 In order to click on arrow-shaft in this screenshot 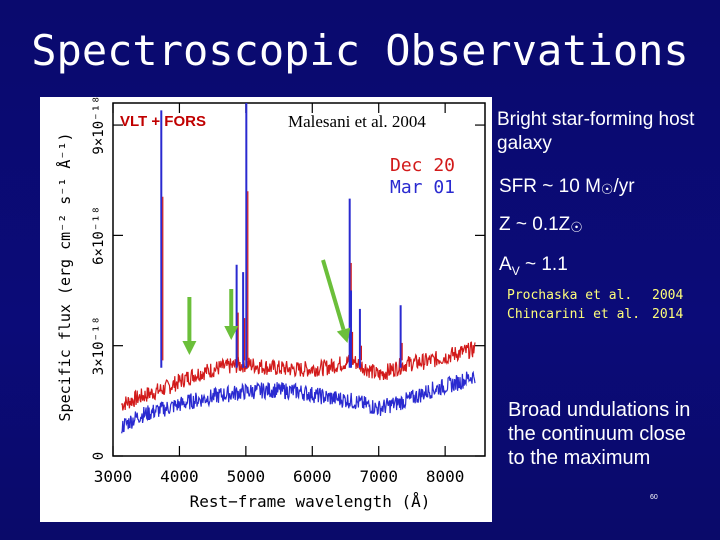, I will do `click(333, 295)`.